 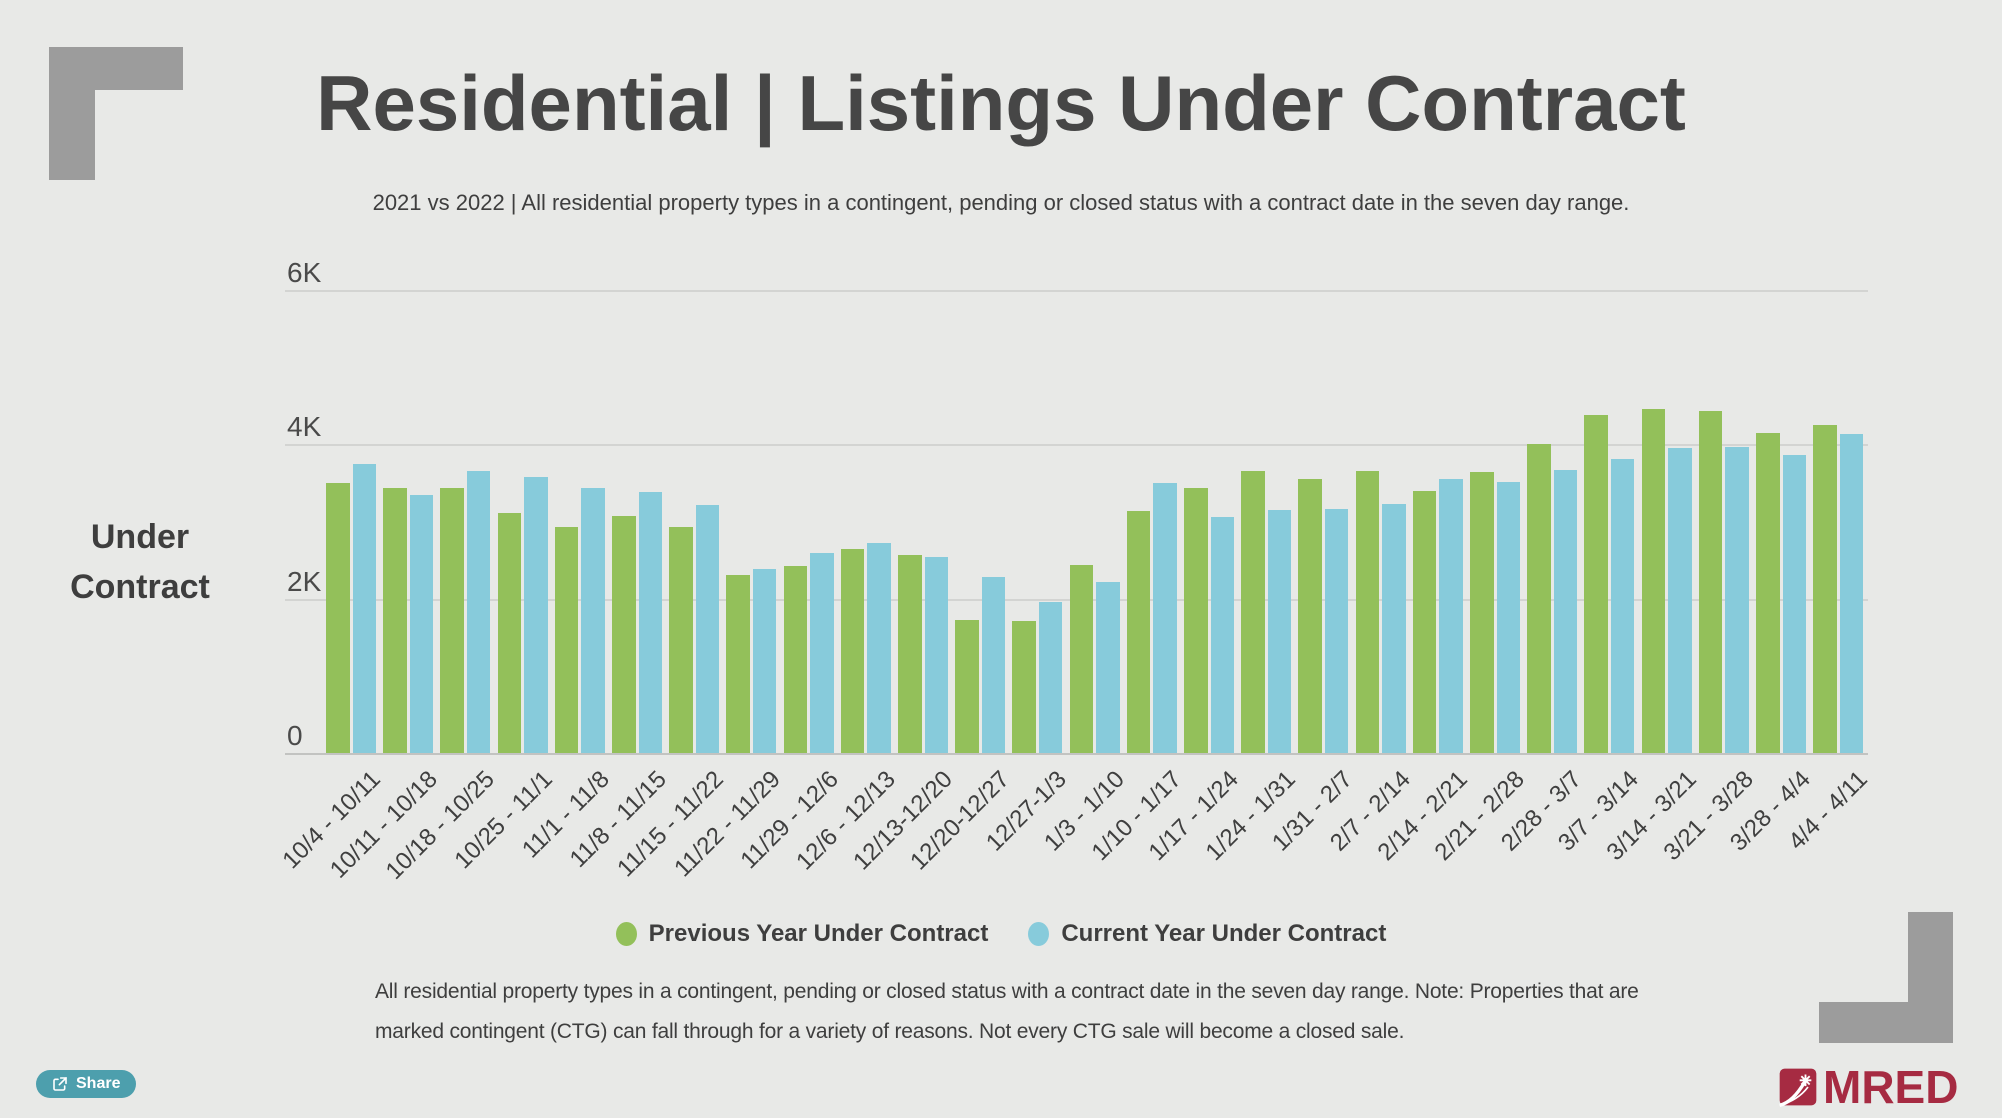 I want to click on y-tick-label: 4K, so click(x=304, y=427).